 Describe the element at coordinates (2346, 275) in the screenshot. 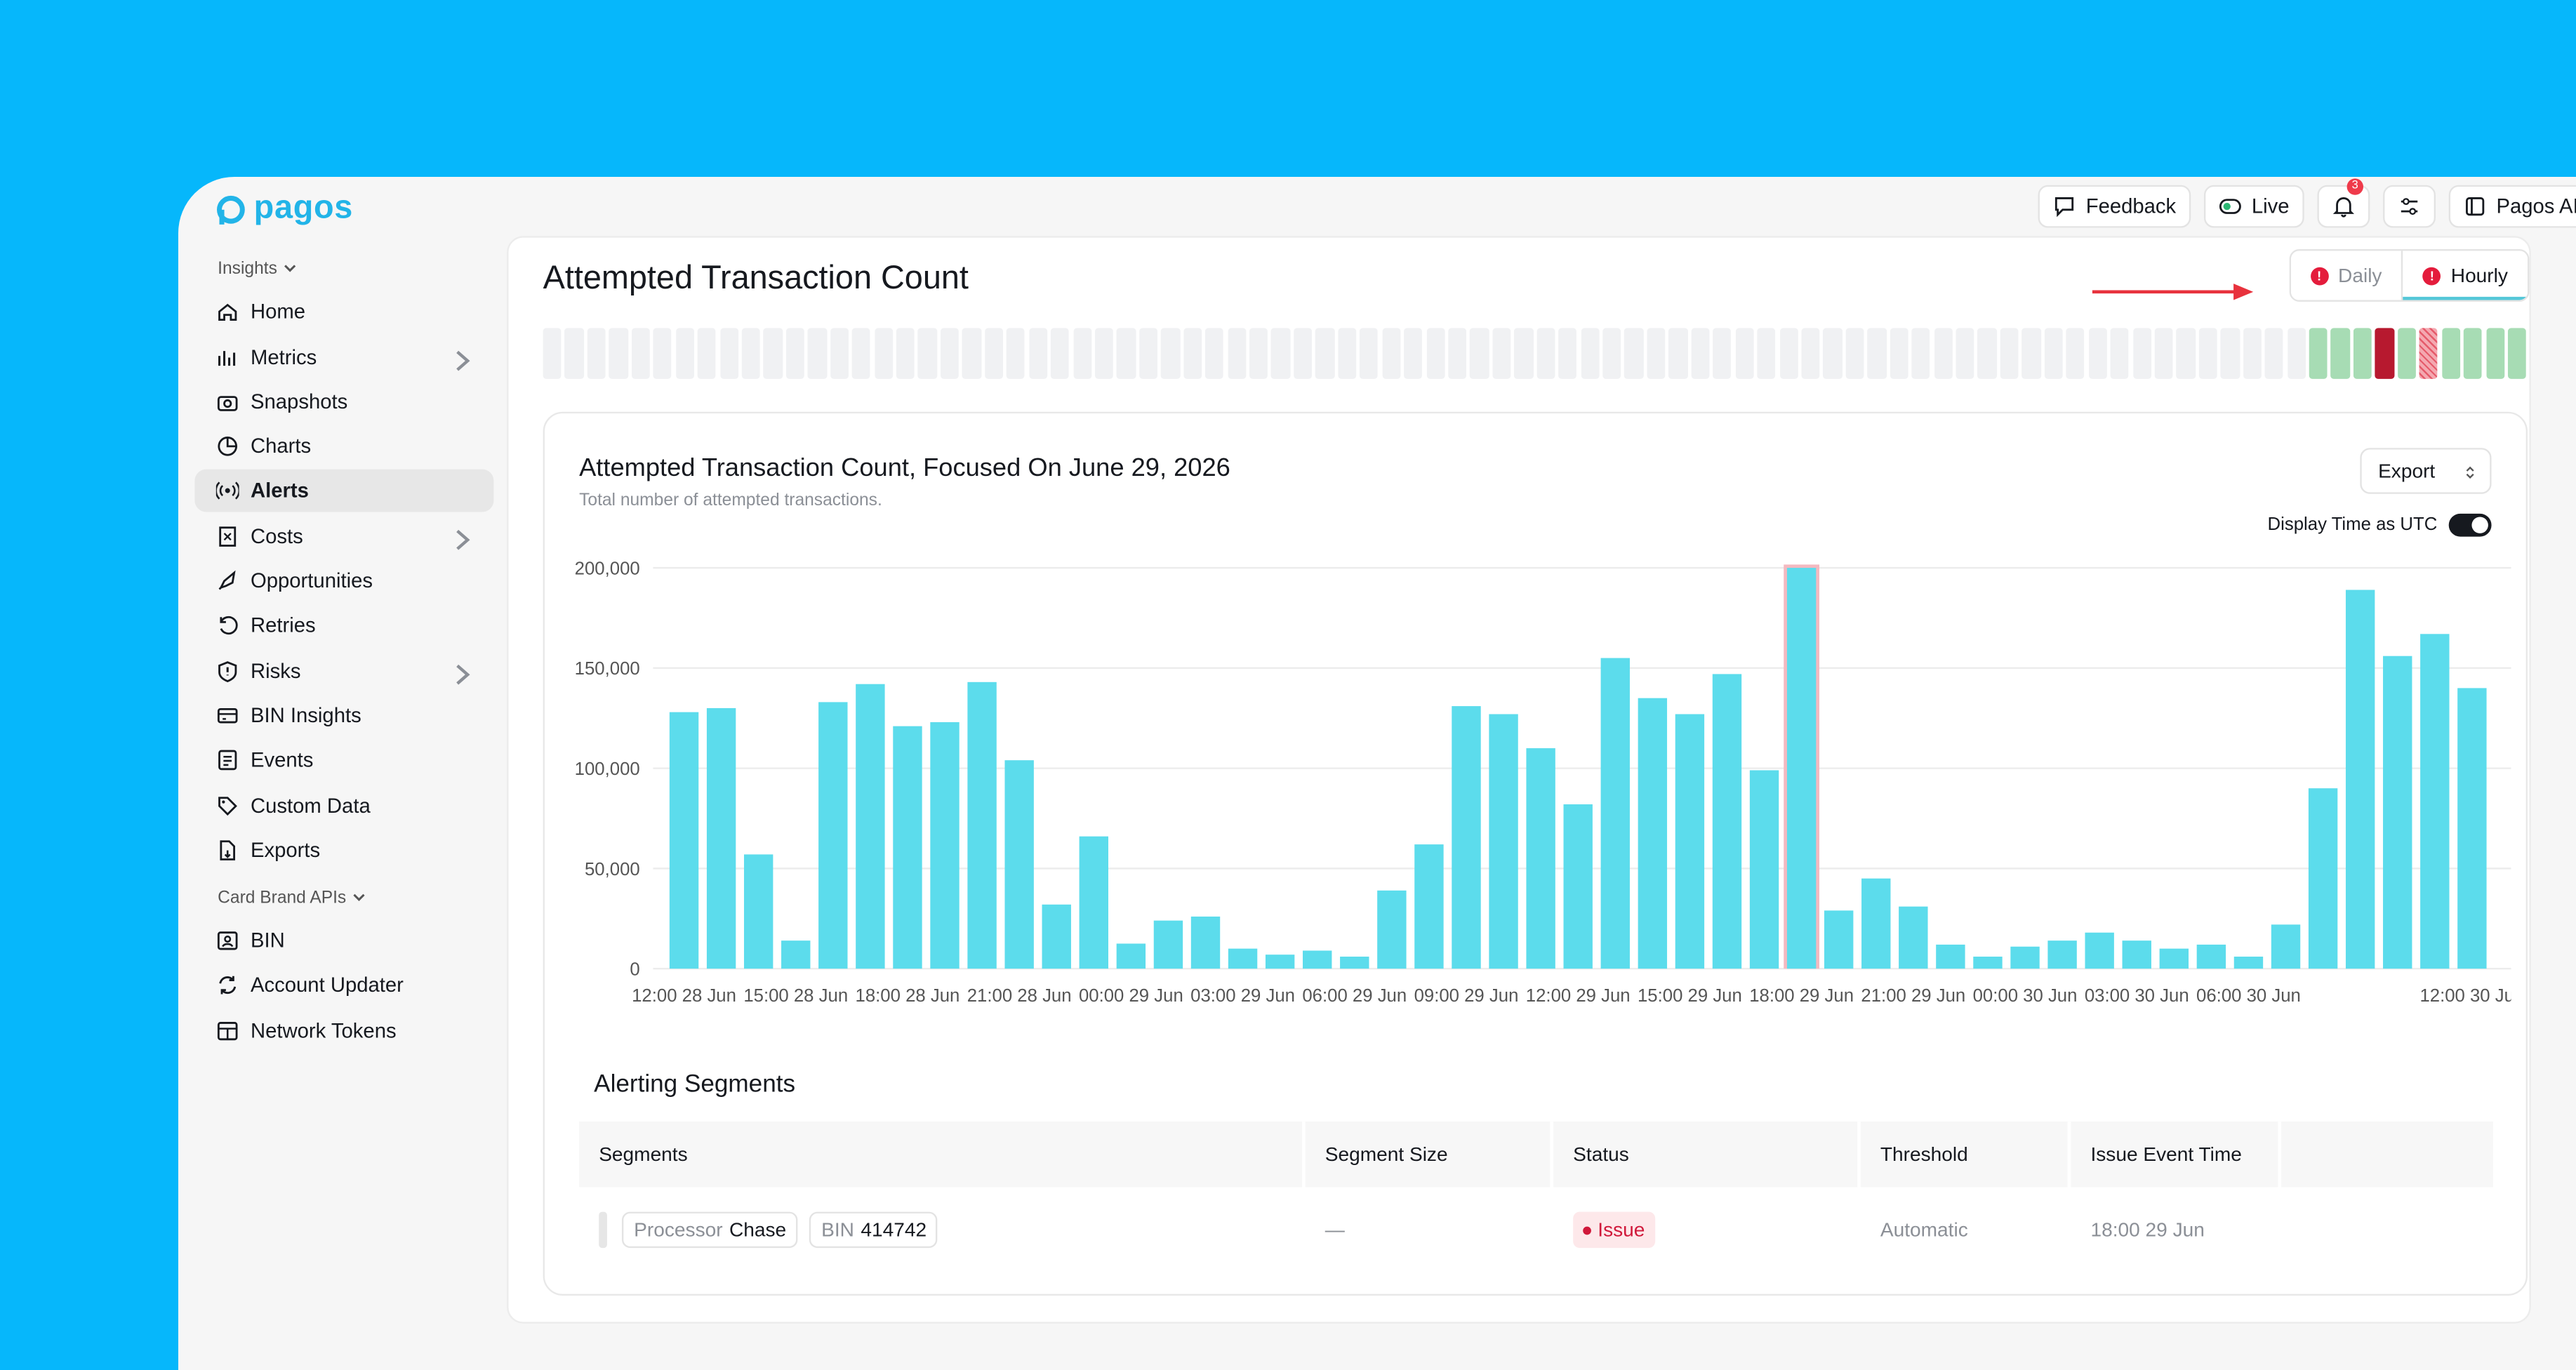

I see `daily-option: ! Daily` at that location.